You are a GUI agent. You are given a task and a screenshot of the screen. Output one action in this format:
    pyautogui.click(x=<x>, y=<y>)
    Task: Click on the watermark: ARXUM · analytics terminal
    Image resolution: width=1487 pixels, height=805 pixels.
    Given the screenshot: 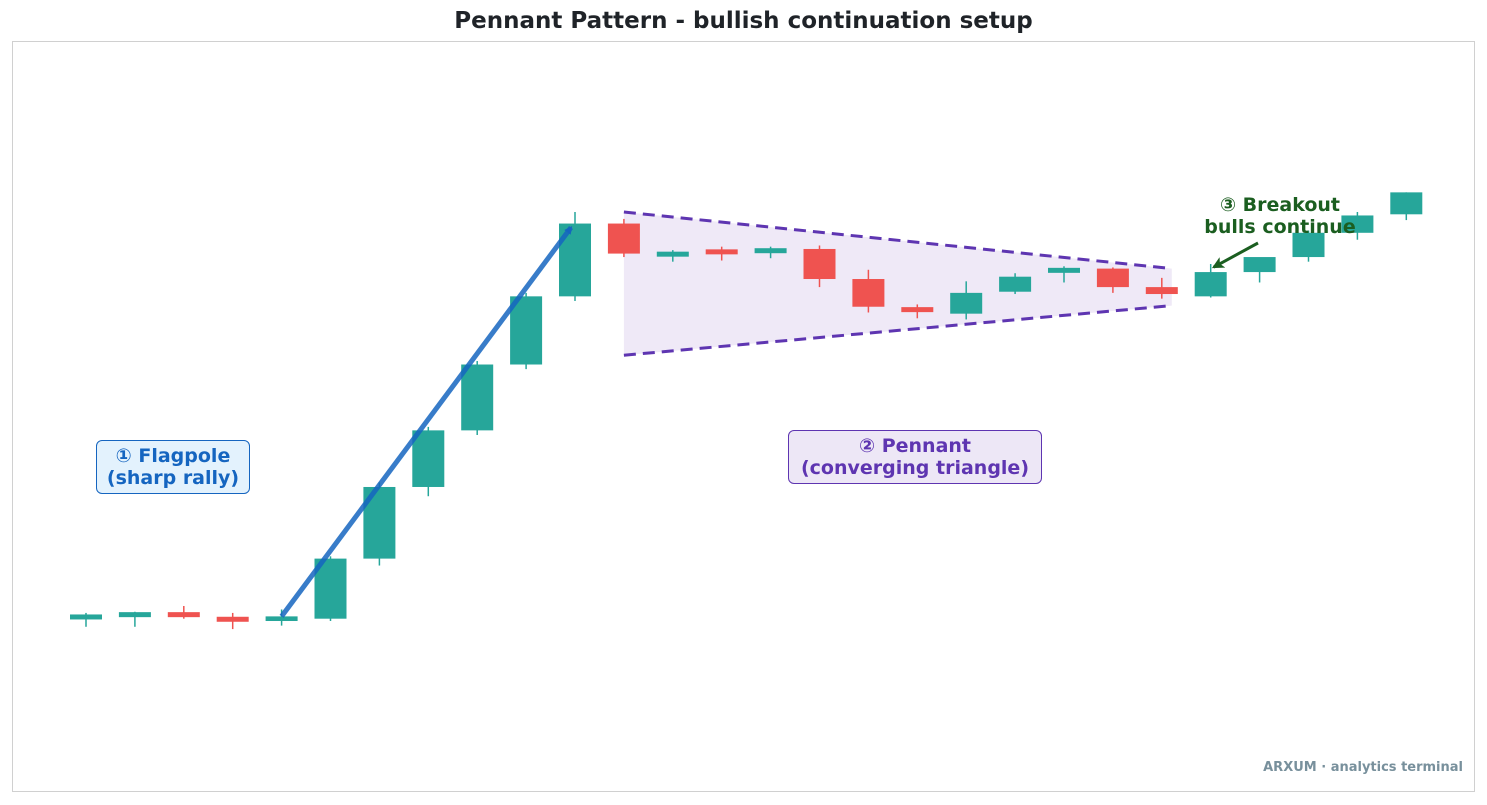 What is the action you would take?
    pyautogui.click(x=1363, y=767)
    